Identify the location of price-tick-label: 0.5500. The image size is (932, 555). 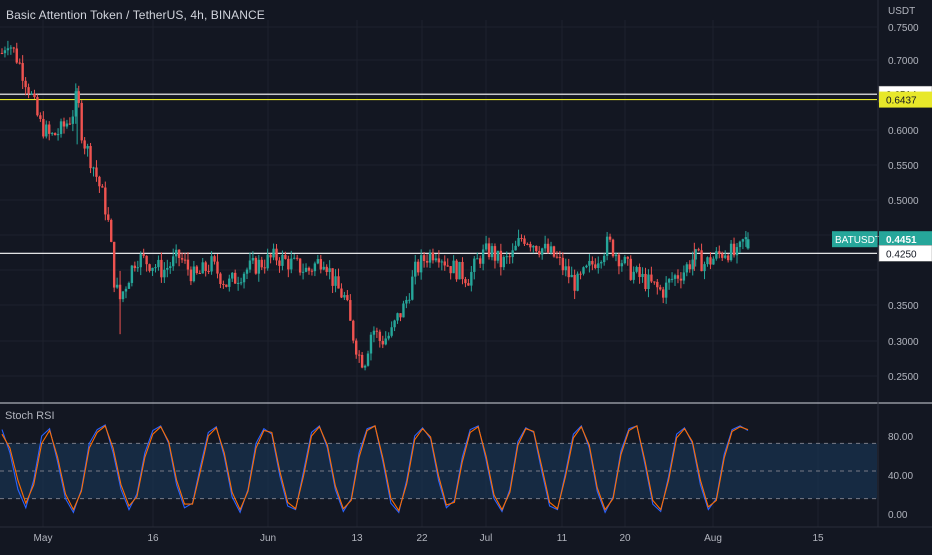
(903, 166).